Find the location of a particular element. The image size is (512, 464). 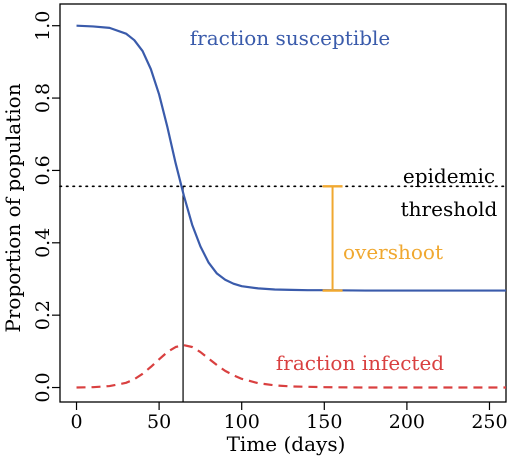

infected-curve is located at coordinates (291, 366).